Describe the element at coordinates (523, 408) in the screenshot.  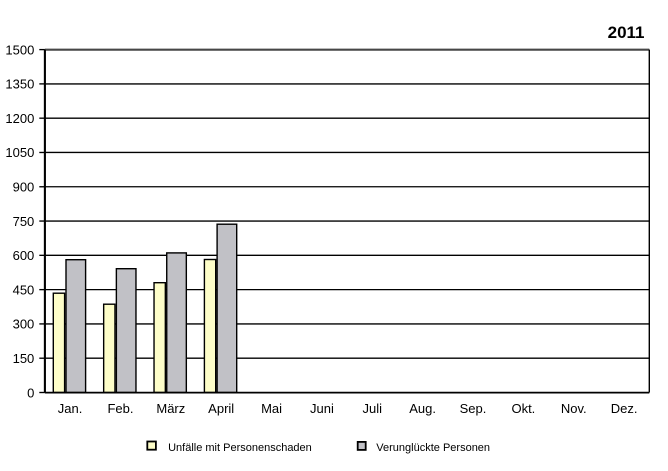
I see `svg-text: Okt.` at that location.